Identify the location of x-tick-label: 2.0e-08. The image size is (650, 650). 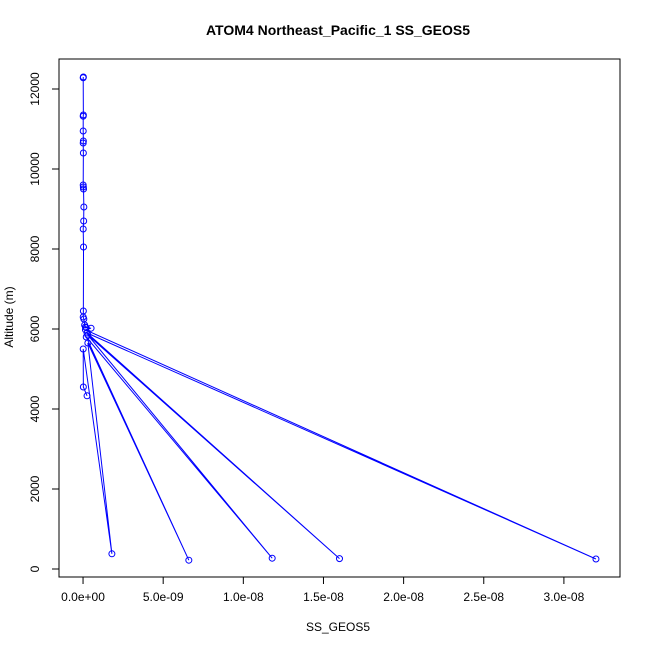
(403, 597).